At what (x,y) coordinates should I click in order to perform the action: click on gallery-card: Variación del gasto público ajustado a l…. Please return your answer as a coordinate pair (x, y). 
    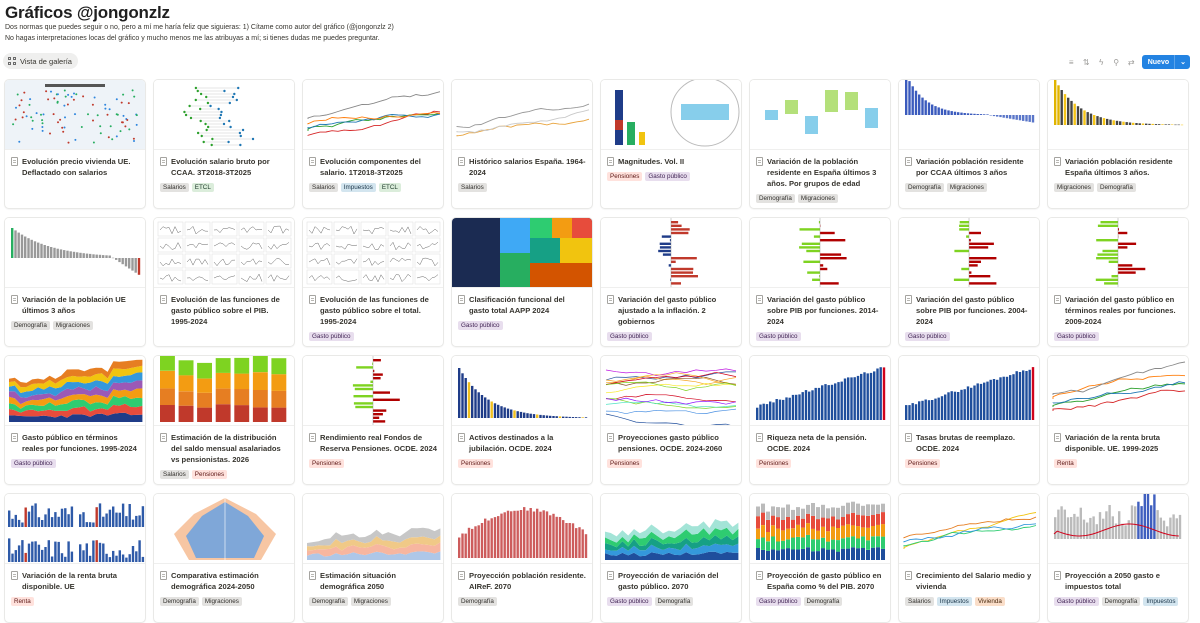
    Looking at the image, I should click on (671, 282).